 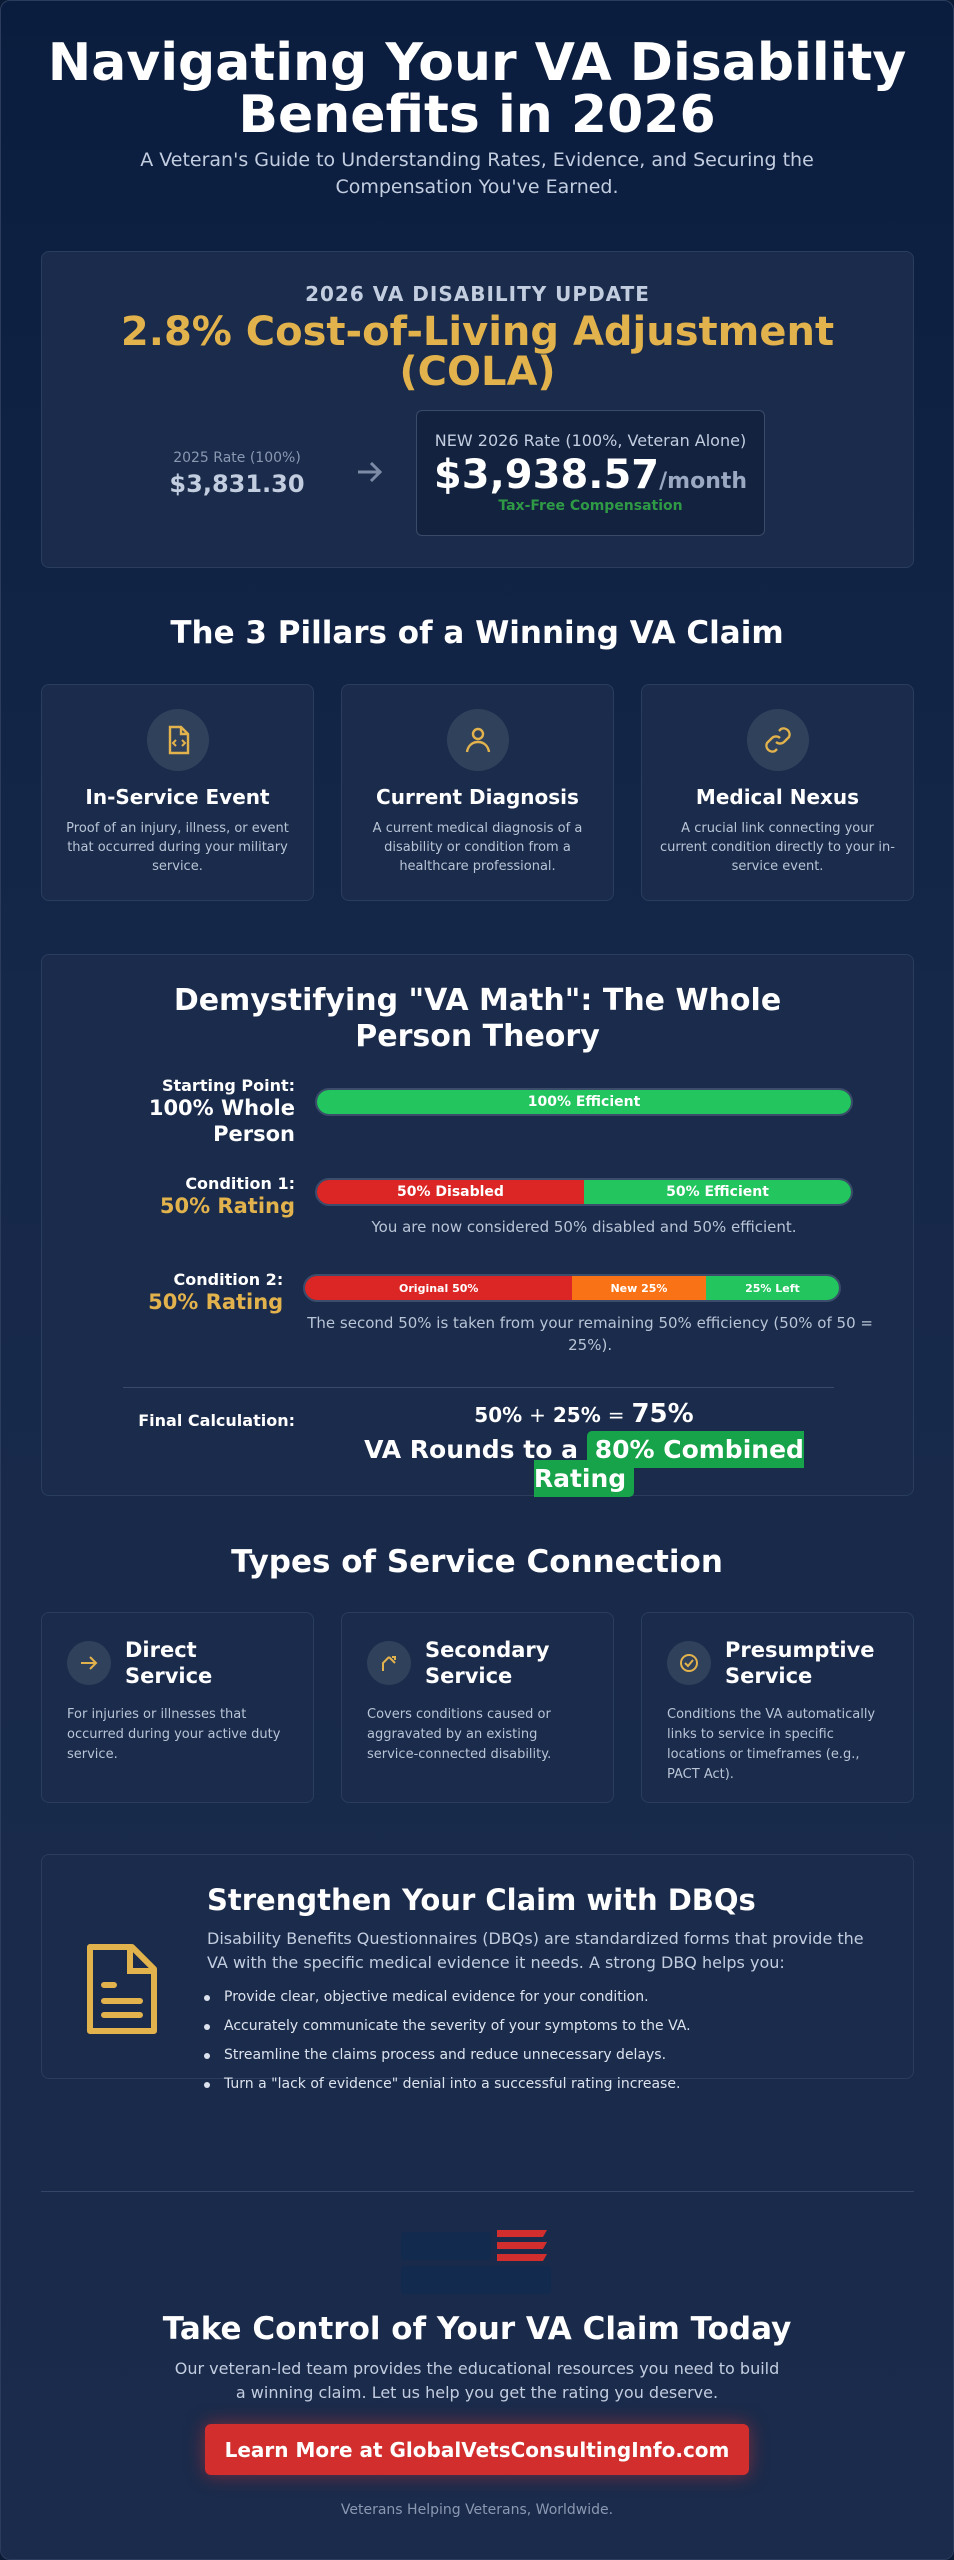 I want to click on row-label: Condition 1:, so click(x=240, y=1183).